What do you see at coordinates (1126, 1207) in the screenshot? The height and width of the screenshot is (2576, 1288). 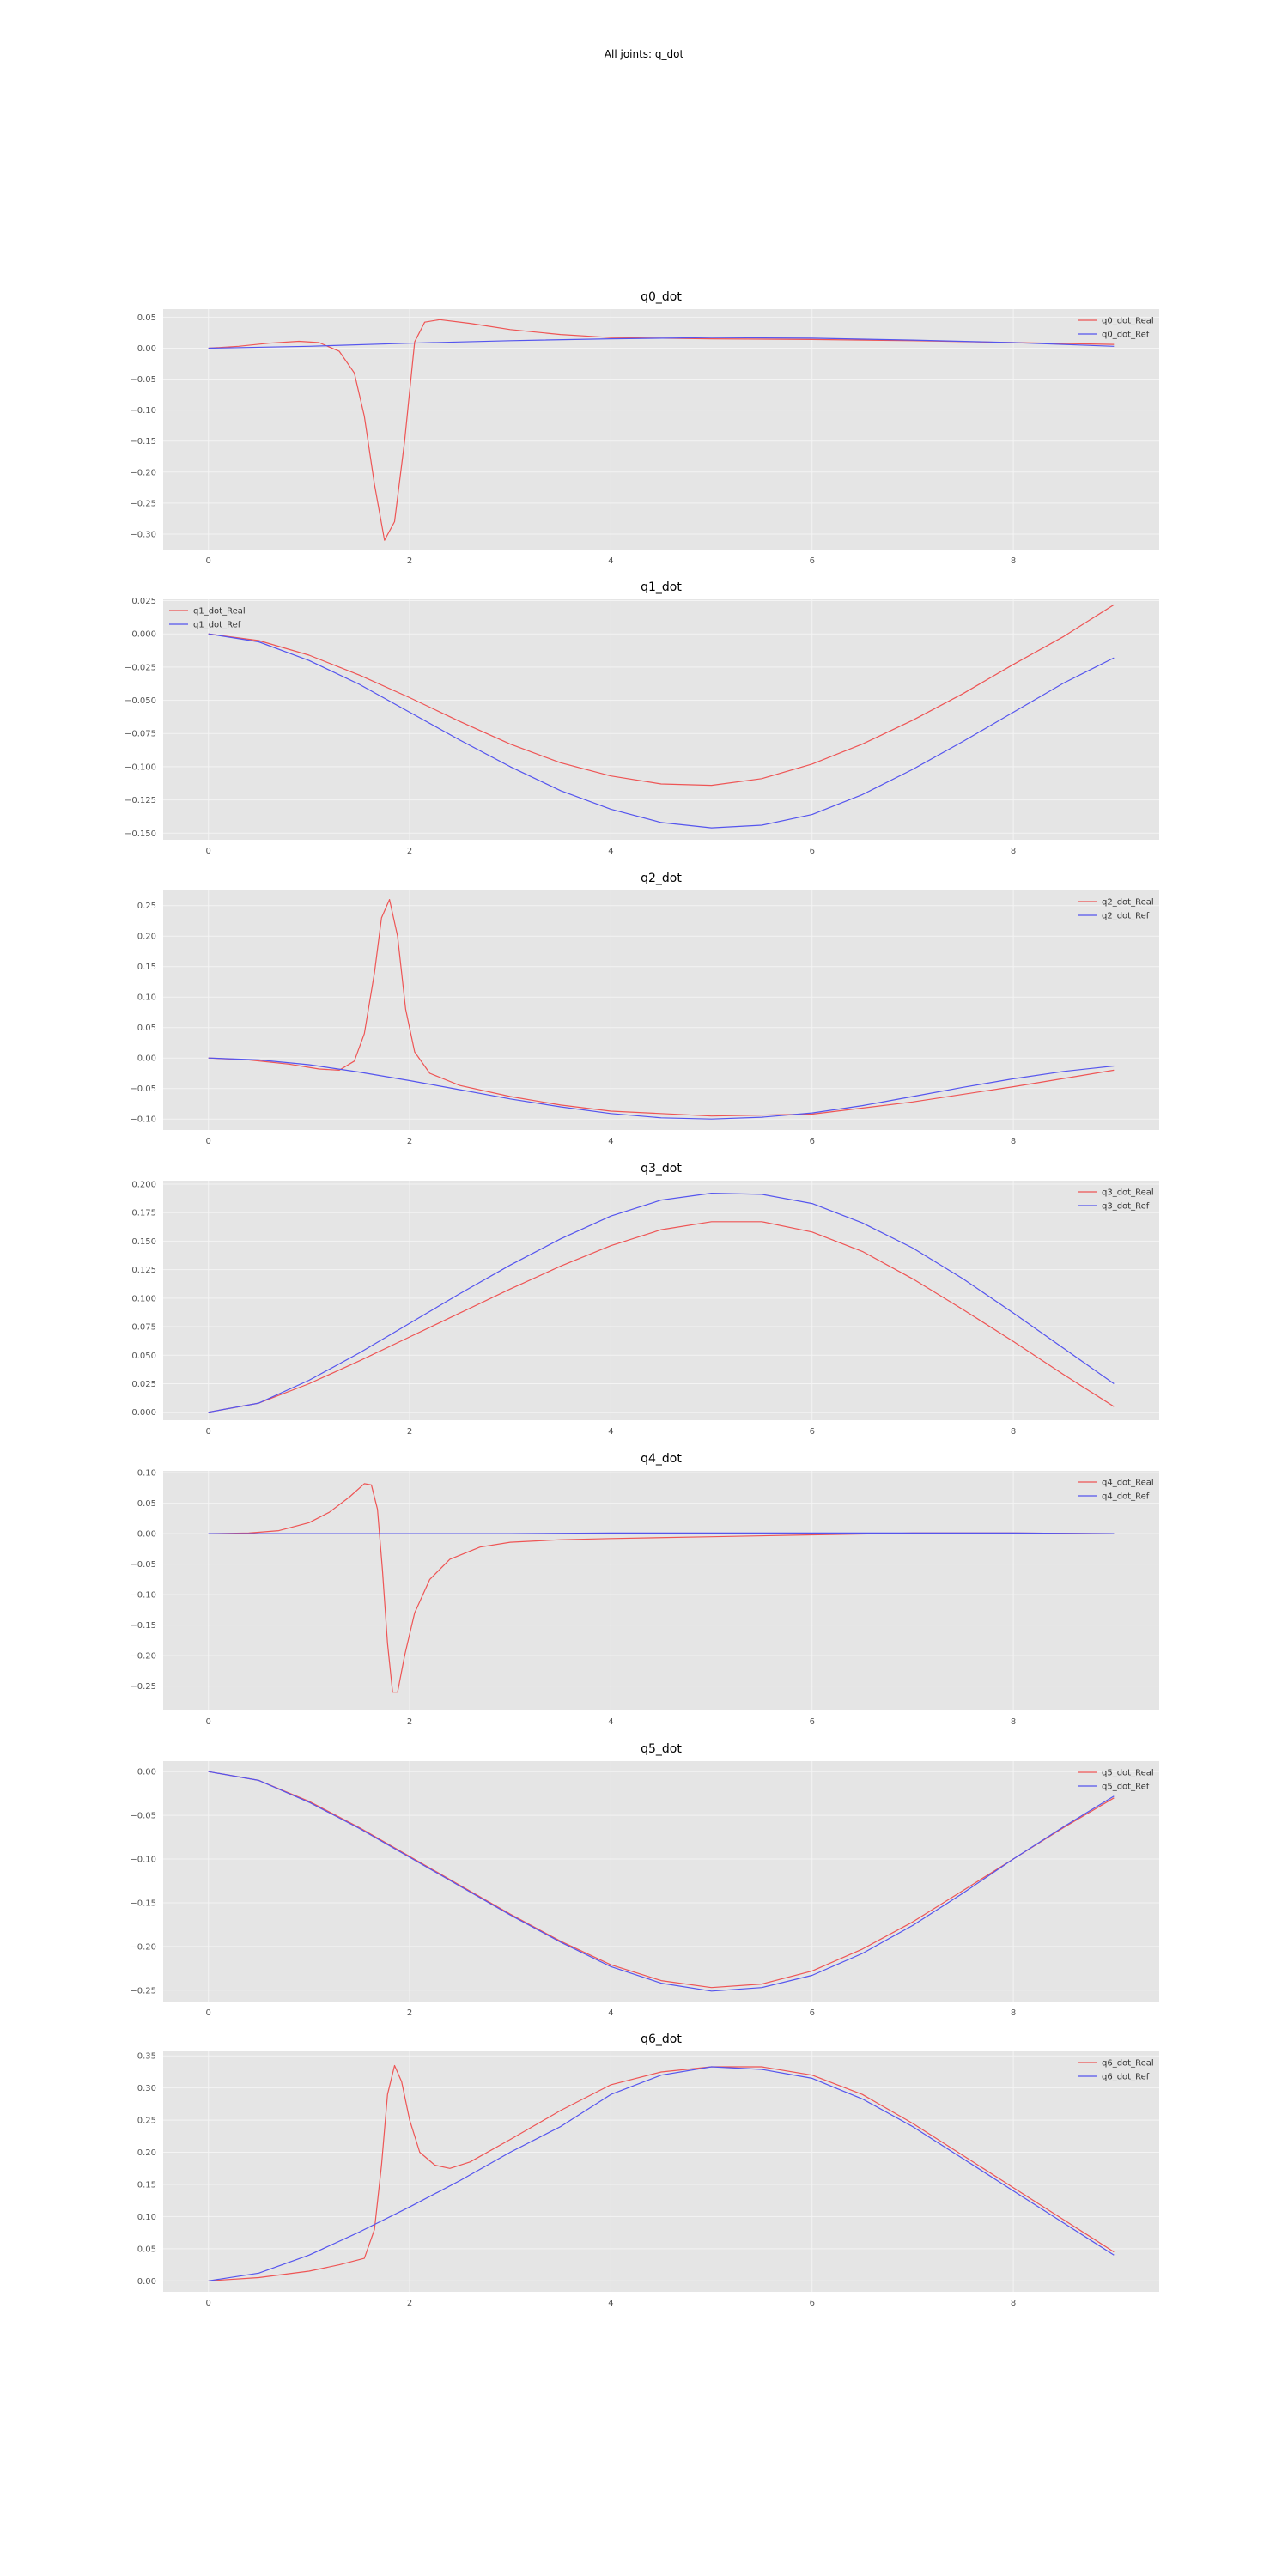 I see `legend-label: q3_dot_Ref` at bounding box center [1126, 1207].